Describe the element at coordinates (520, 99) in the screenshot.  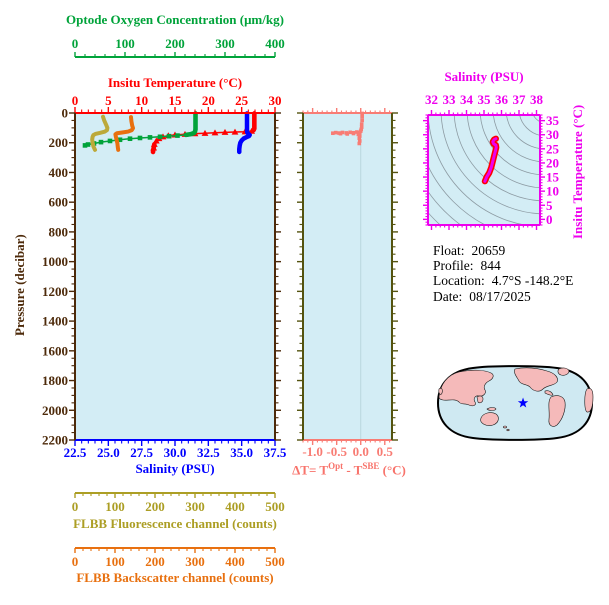
I see `svg-text: 37` at that location.